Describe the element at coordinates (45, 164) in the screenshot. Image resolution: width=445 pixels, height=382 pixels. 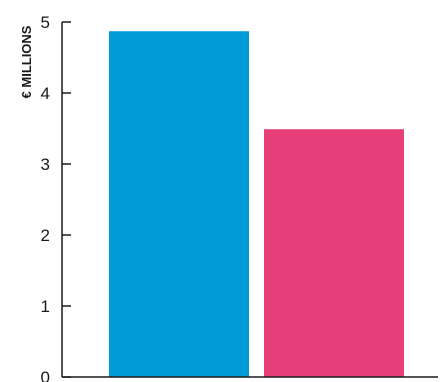
I see `y-tick-label: 3` at that location.